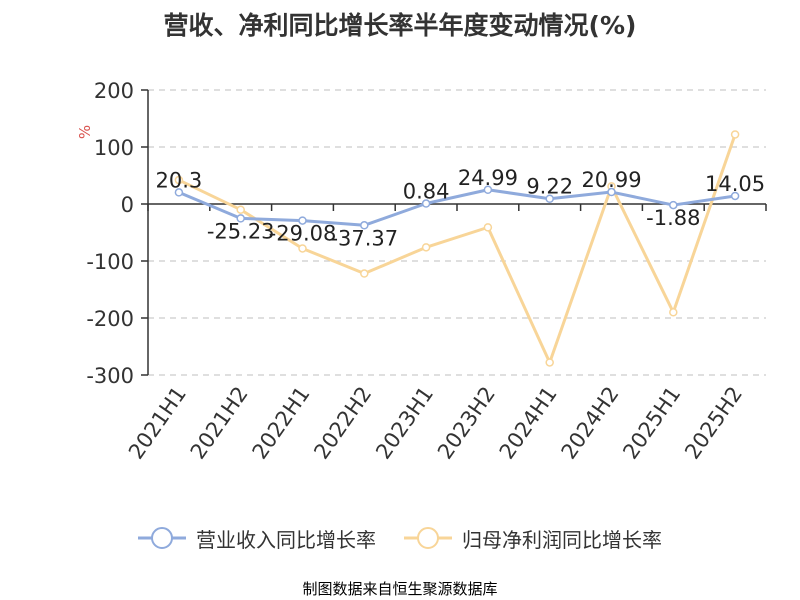 The width and height of the screenshot is (800, 600). I want to click on legend: 营业收入同比增长率 归母净利润同比增长率, so click(400, 538).